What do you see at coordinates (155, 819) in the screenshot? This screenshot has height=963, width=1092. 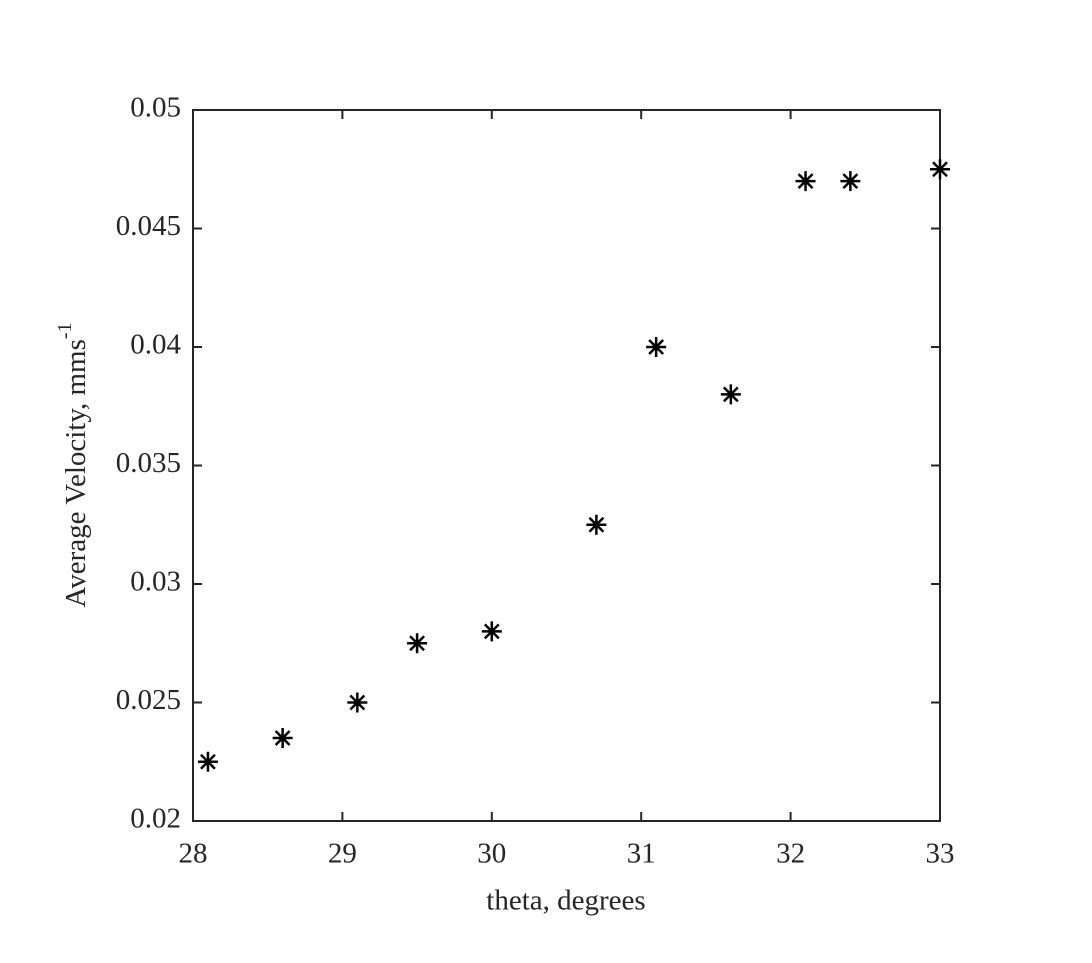 I see `y-tick-label: 0.02` at bounding box center [155, 819].